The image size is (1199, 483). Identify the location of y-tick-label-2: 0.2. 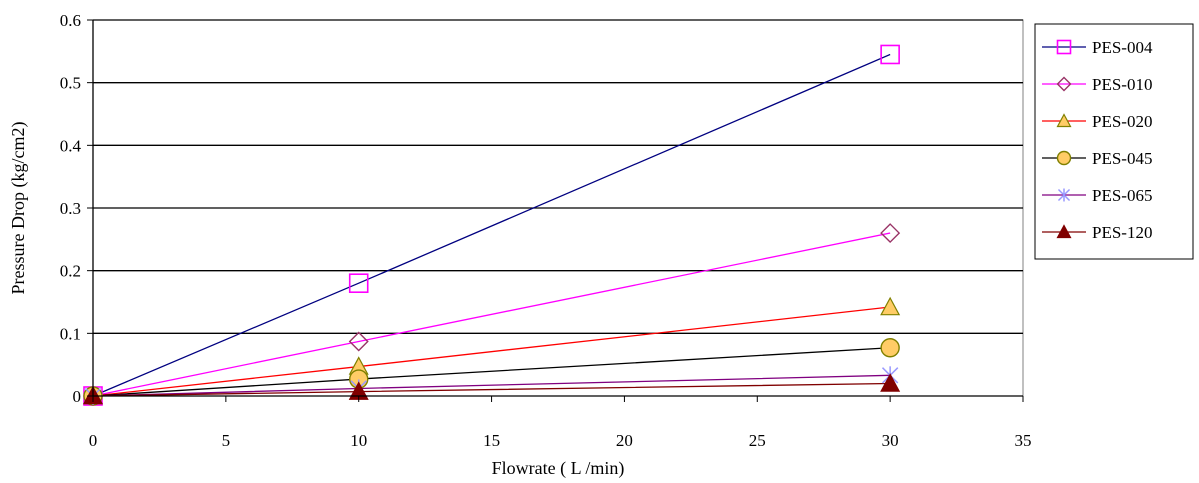
(70, 271).